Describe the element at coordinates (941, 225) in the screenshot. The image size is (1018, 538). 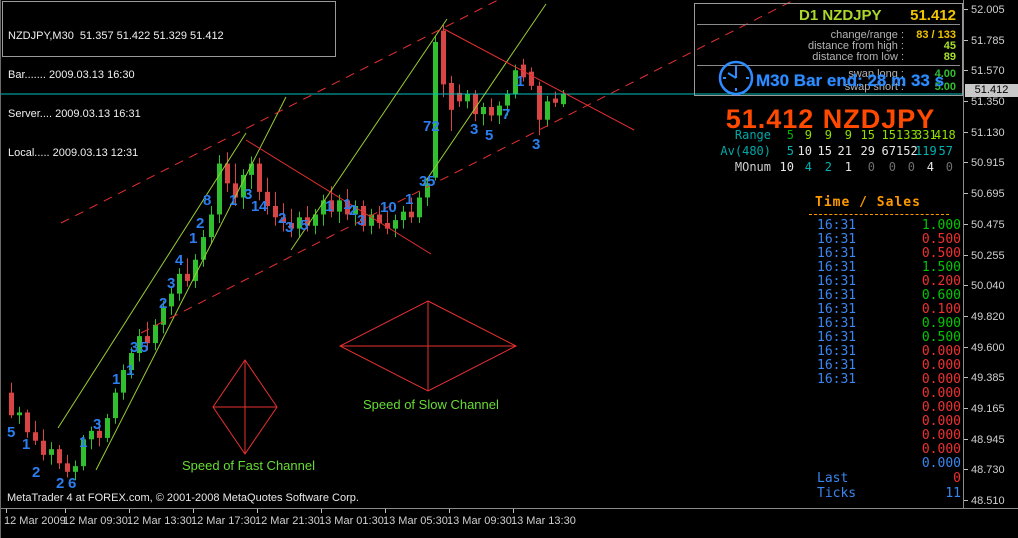
I see `trade-value: 1.000` at that location.